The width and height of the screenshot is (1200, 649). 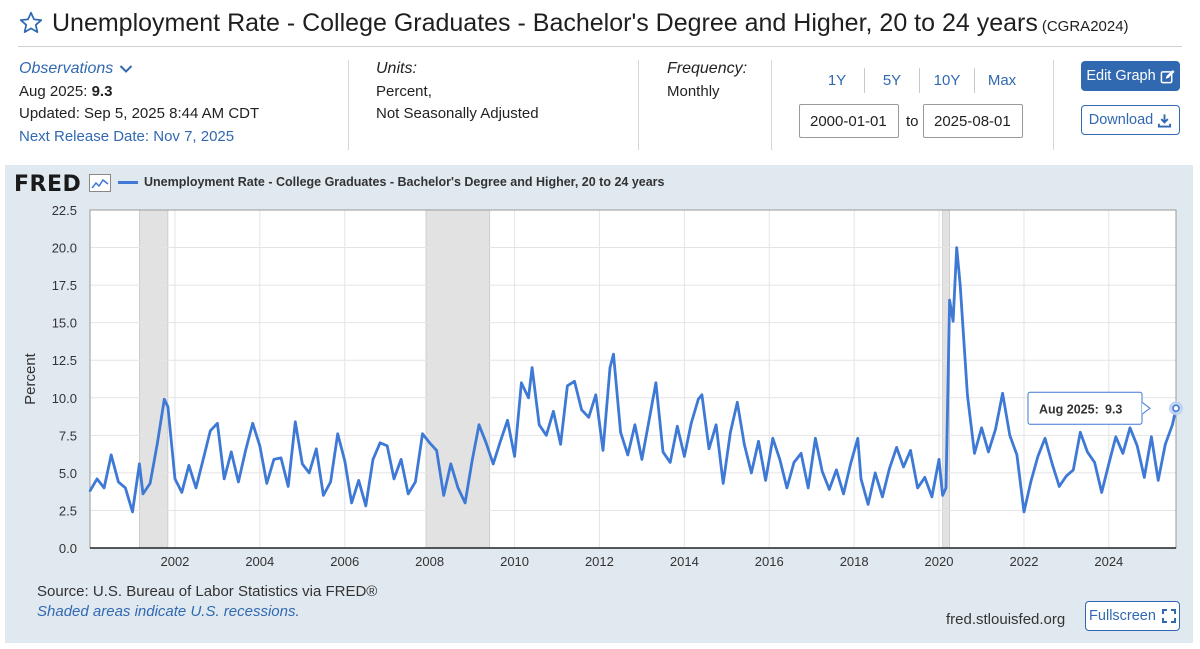 What do you see at coordinates (1130, 120) in the screenshot?
I see `download-button: Download` at bounding box center [1130, 120].